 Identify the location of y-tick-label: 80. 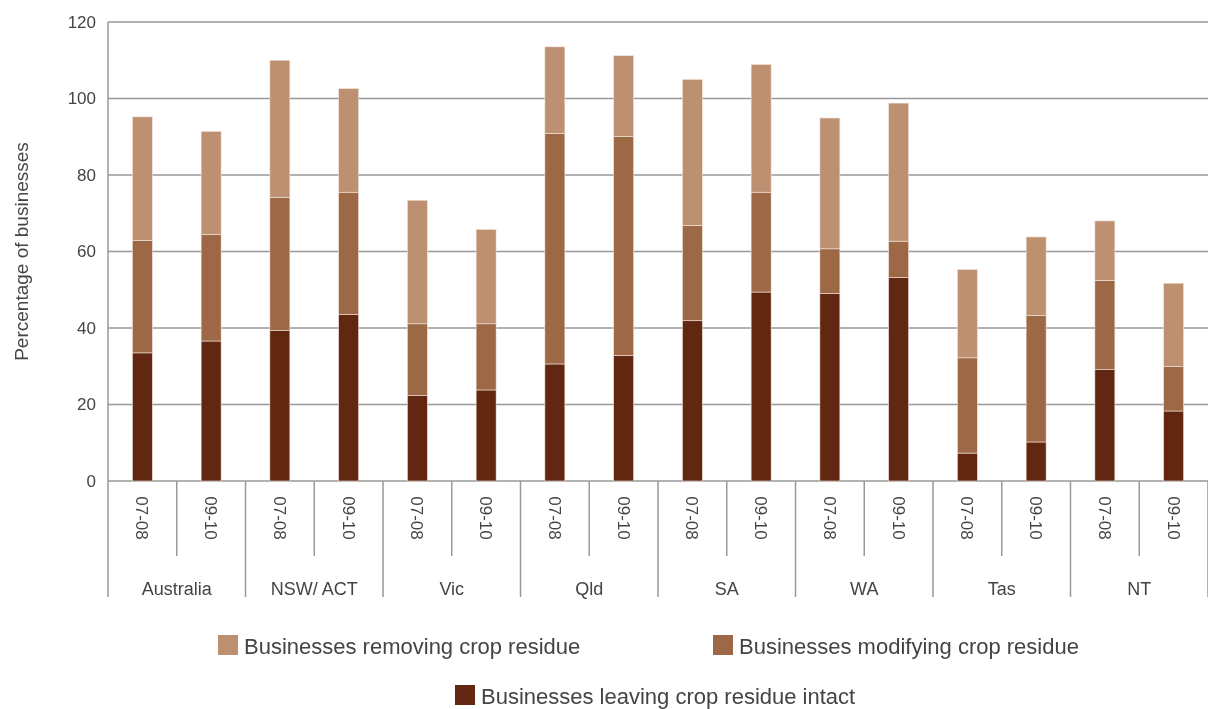
(86, 175).